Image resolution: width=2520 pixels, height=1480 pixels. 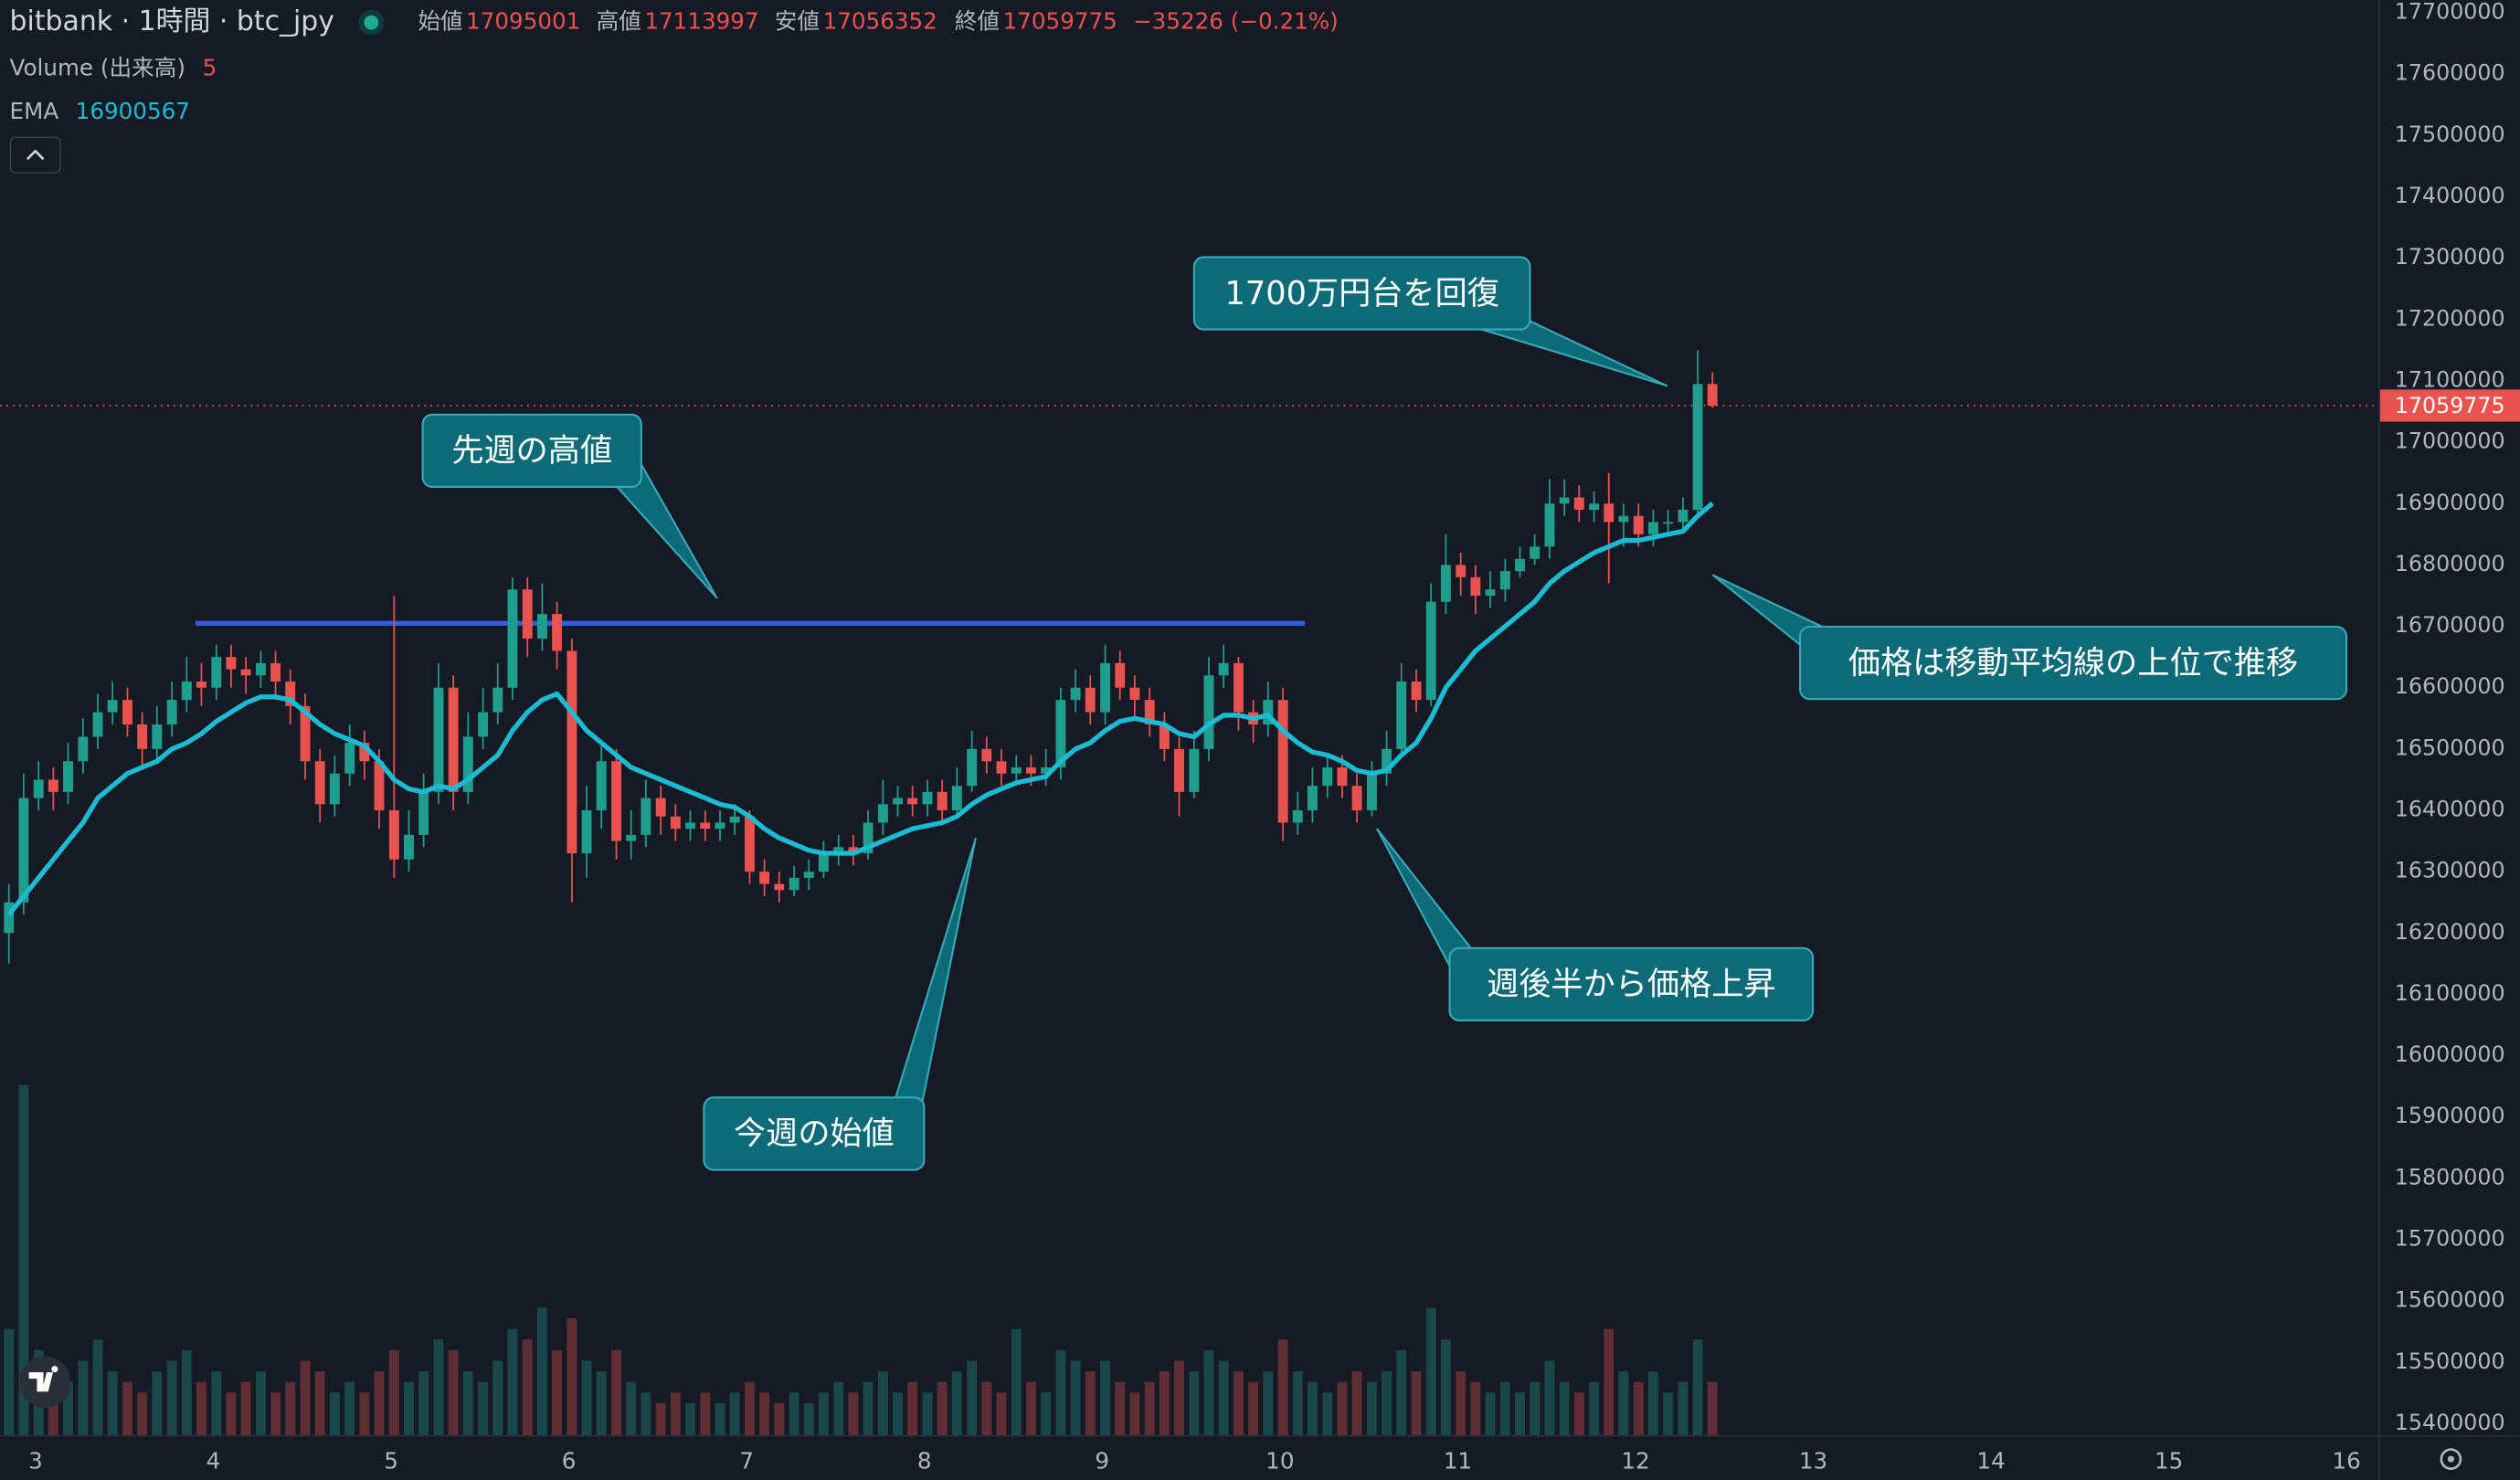 I want to click on callout-text: 週後半から価格上昇, so click(x=1631, y=984).